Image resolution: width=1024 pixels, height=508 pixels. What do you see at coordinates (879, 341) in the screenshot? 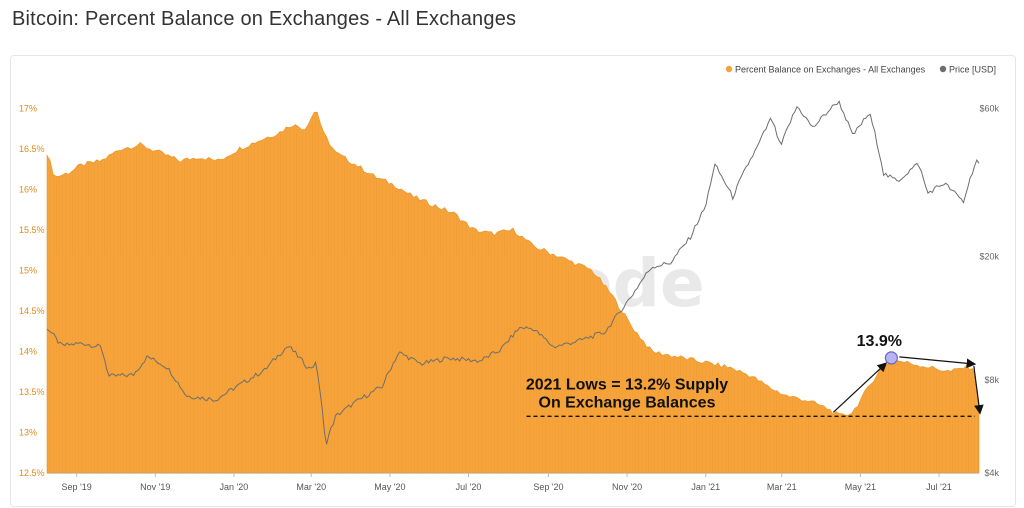
I see `peak-label: 13.9%` at bounding box center [879, 341].